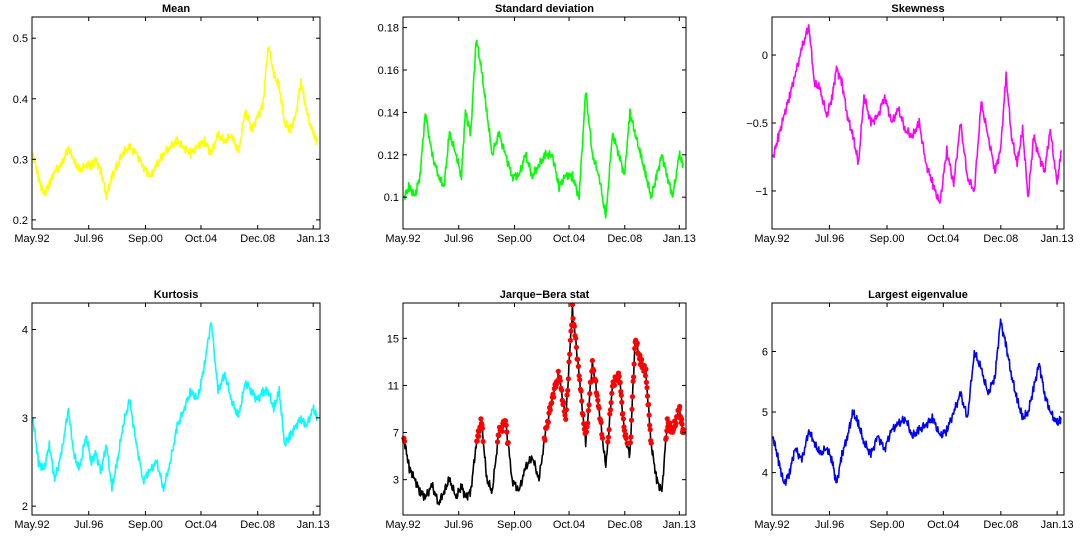 The image size is (1083, 537). I want to click on y-tick-label: 3, so click(25, 419).